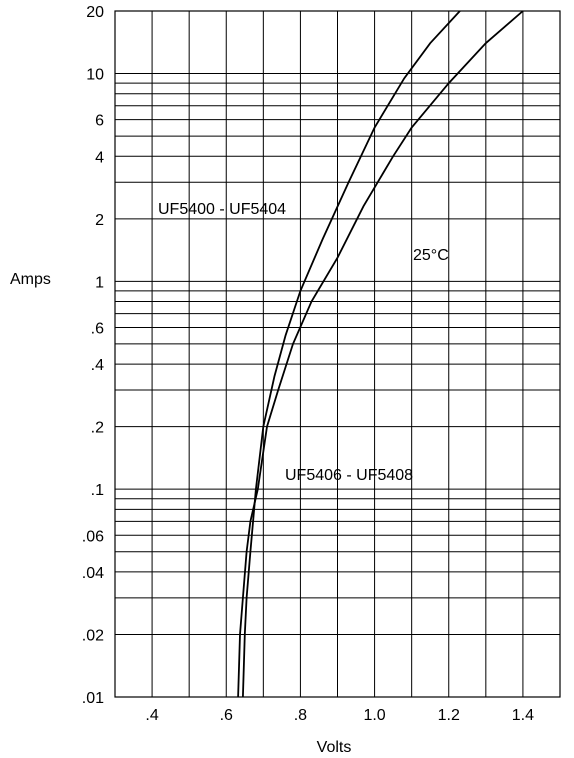 Image resolution: width=574 pixels, height=758 pixels. I want to click on y-tick-label: .04, so click(93, 573).